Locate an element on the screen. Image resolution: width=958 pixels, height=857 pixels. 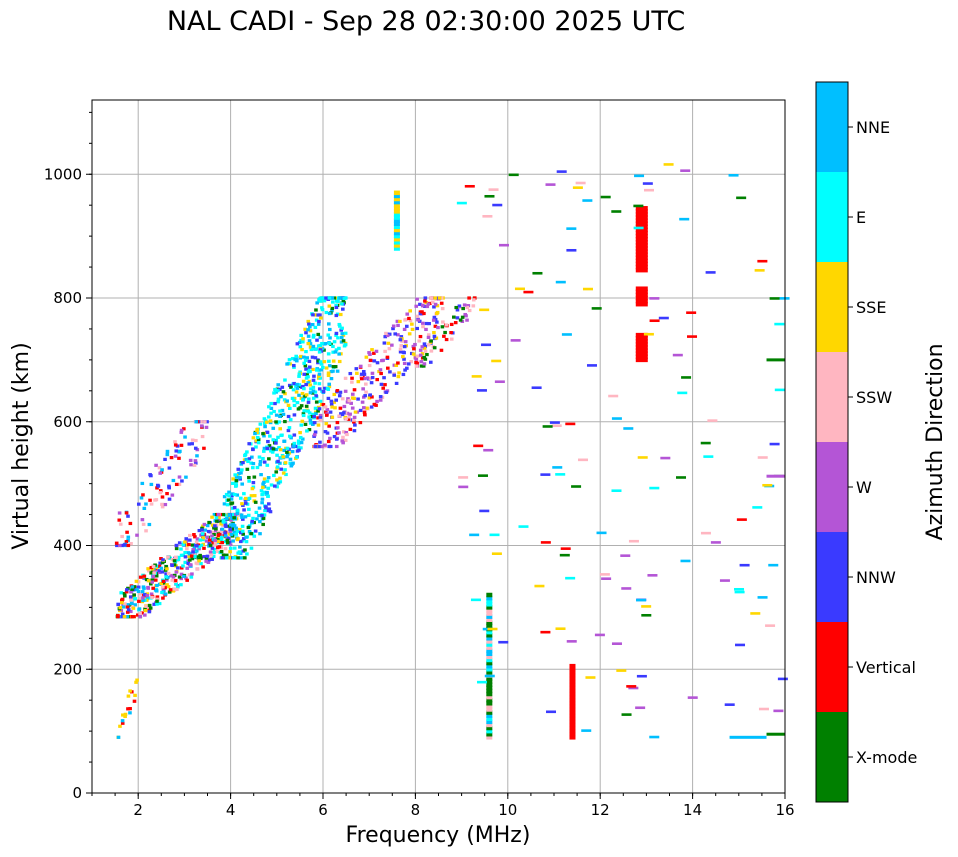
x-tick-label: 8 is located at coordinates (416, 810).